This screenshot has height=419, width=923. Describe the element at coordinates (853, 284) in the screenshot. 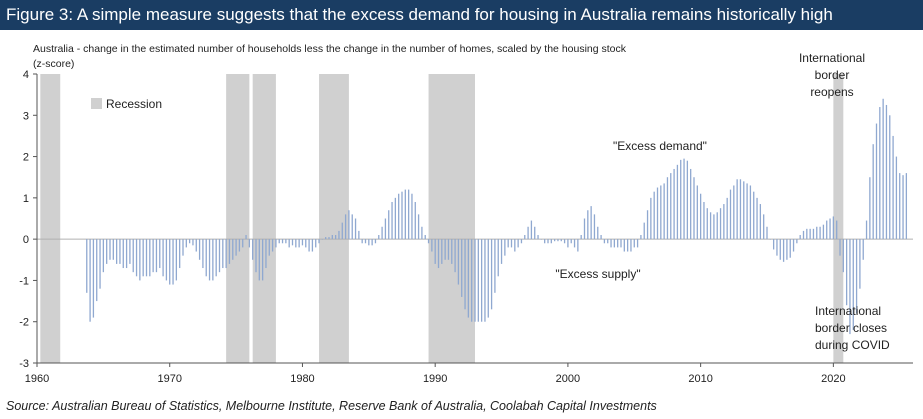

I see `bar-2021.5` at that location.